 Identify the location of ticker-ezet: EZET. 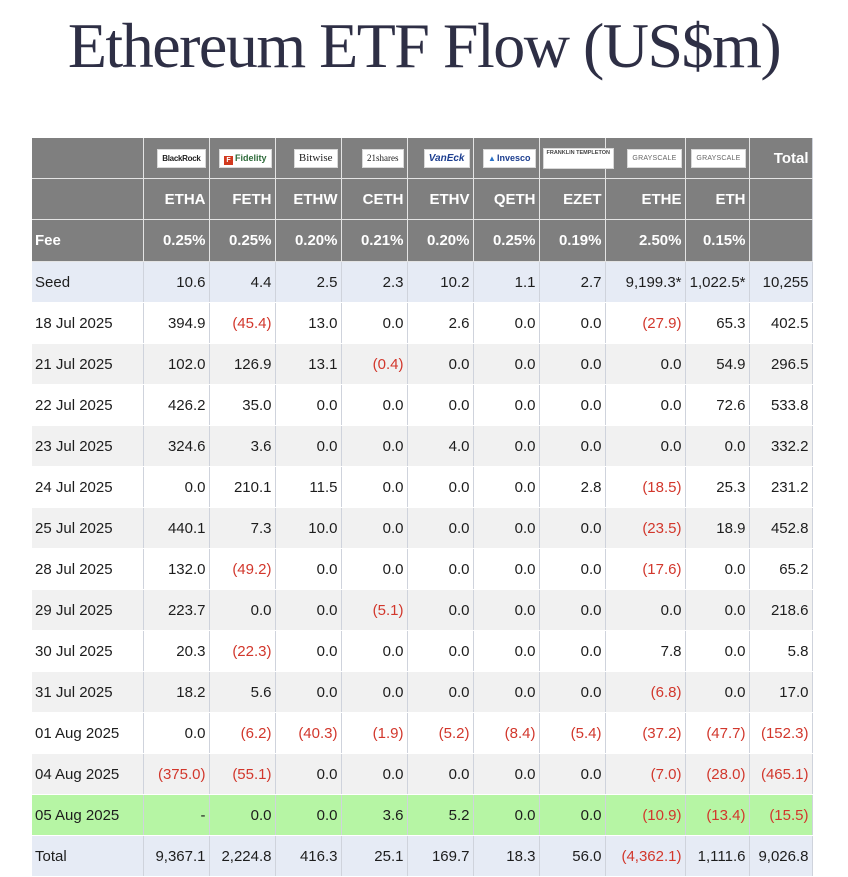
(572, 199).